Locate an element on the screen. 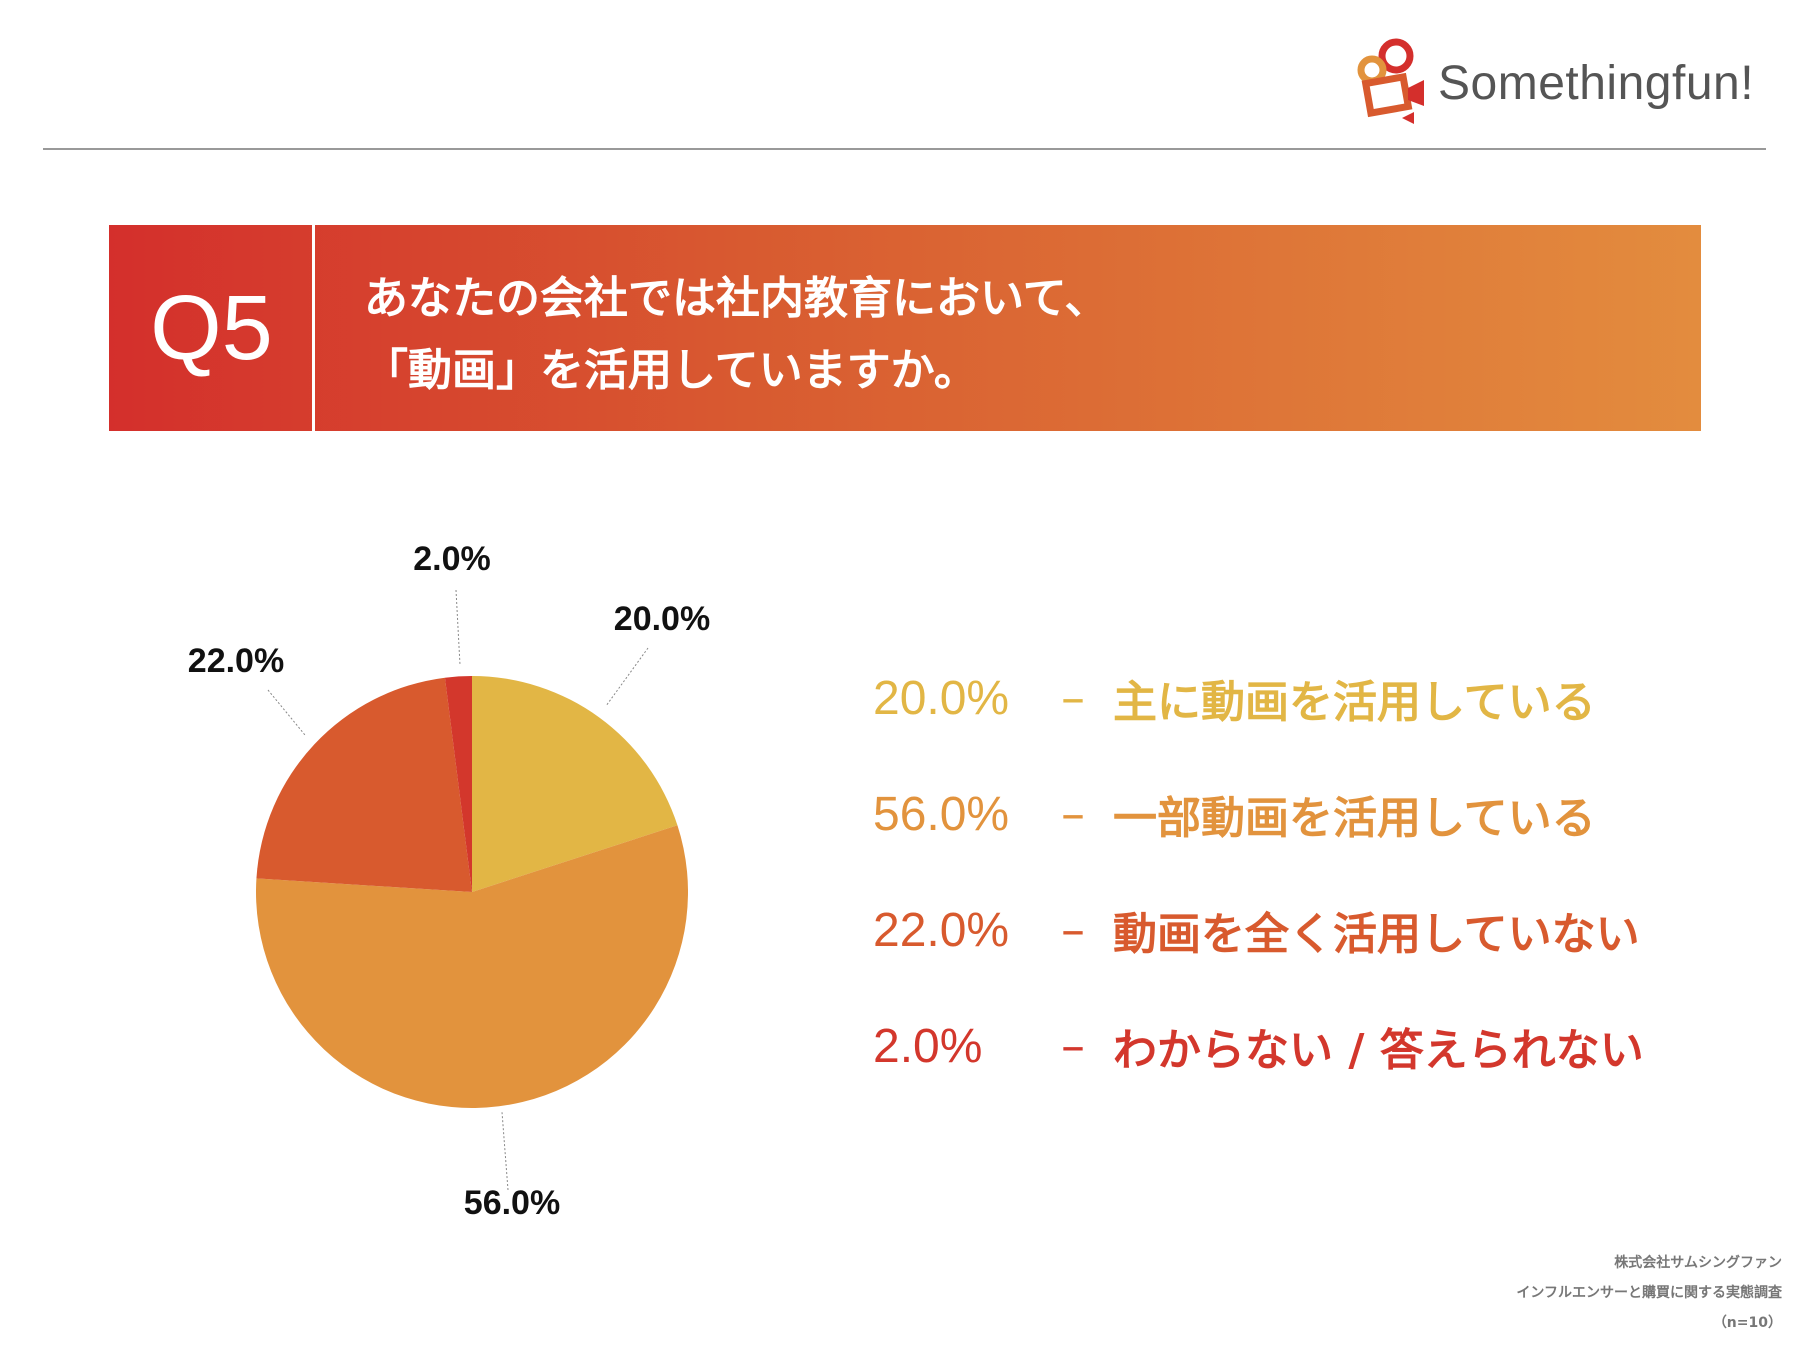 Image resolution: width=1800 pixels, height=1350 pixels. footer-company: 株式会社サムシングファン is located at coordinates (1698, 1263).